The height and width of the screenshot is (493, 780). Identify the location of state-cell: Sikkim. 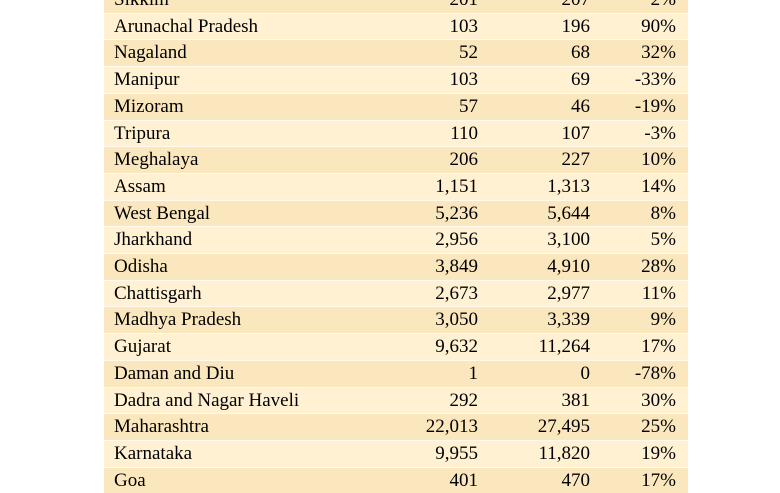
(238, 7).